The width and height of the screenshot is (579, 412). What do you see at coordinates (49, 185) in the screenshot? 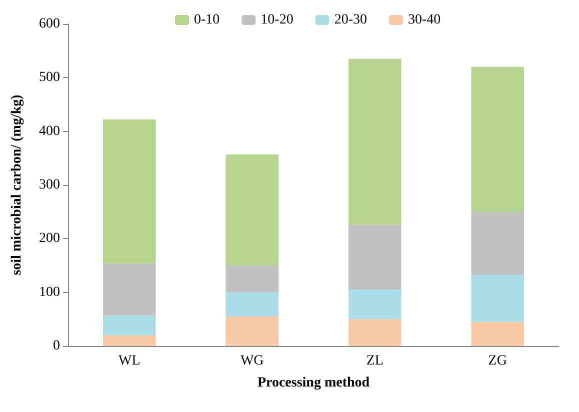
I see `y-tick-label: 300` at bounding box center [49, 185].